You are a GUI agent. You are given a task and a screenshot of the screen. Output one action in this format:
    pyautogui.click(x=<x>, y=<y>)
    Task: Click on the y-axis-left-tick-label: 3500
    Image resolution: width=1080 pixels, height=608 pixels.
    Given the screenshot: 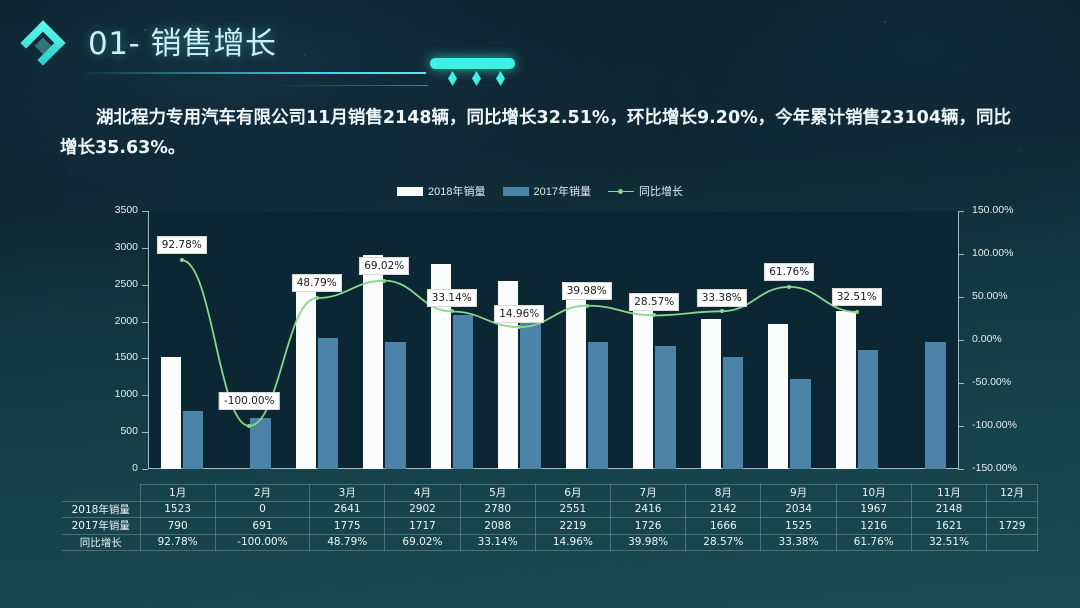 What is the action you would take?
    pyautogui.click(x=126, y=210)
    